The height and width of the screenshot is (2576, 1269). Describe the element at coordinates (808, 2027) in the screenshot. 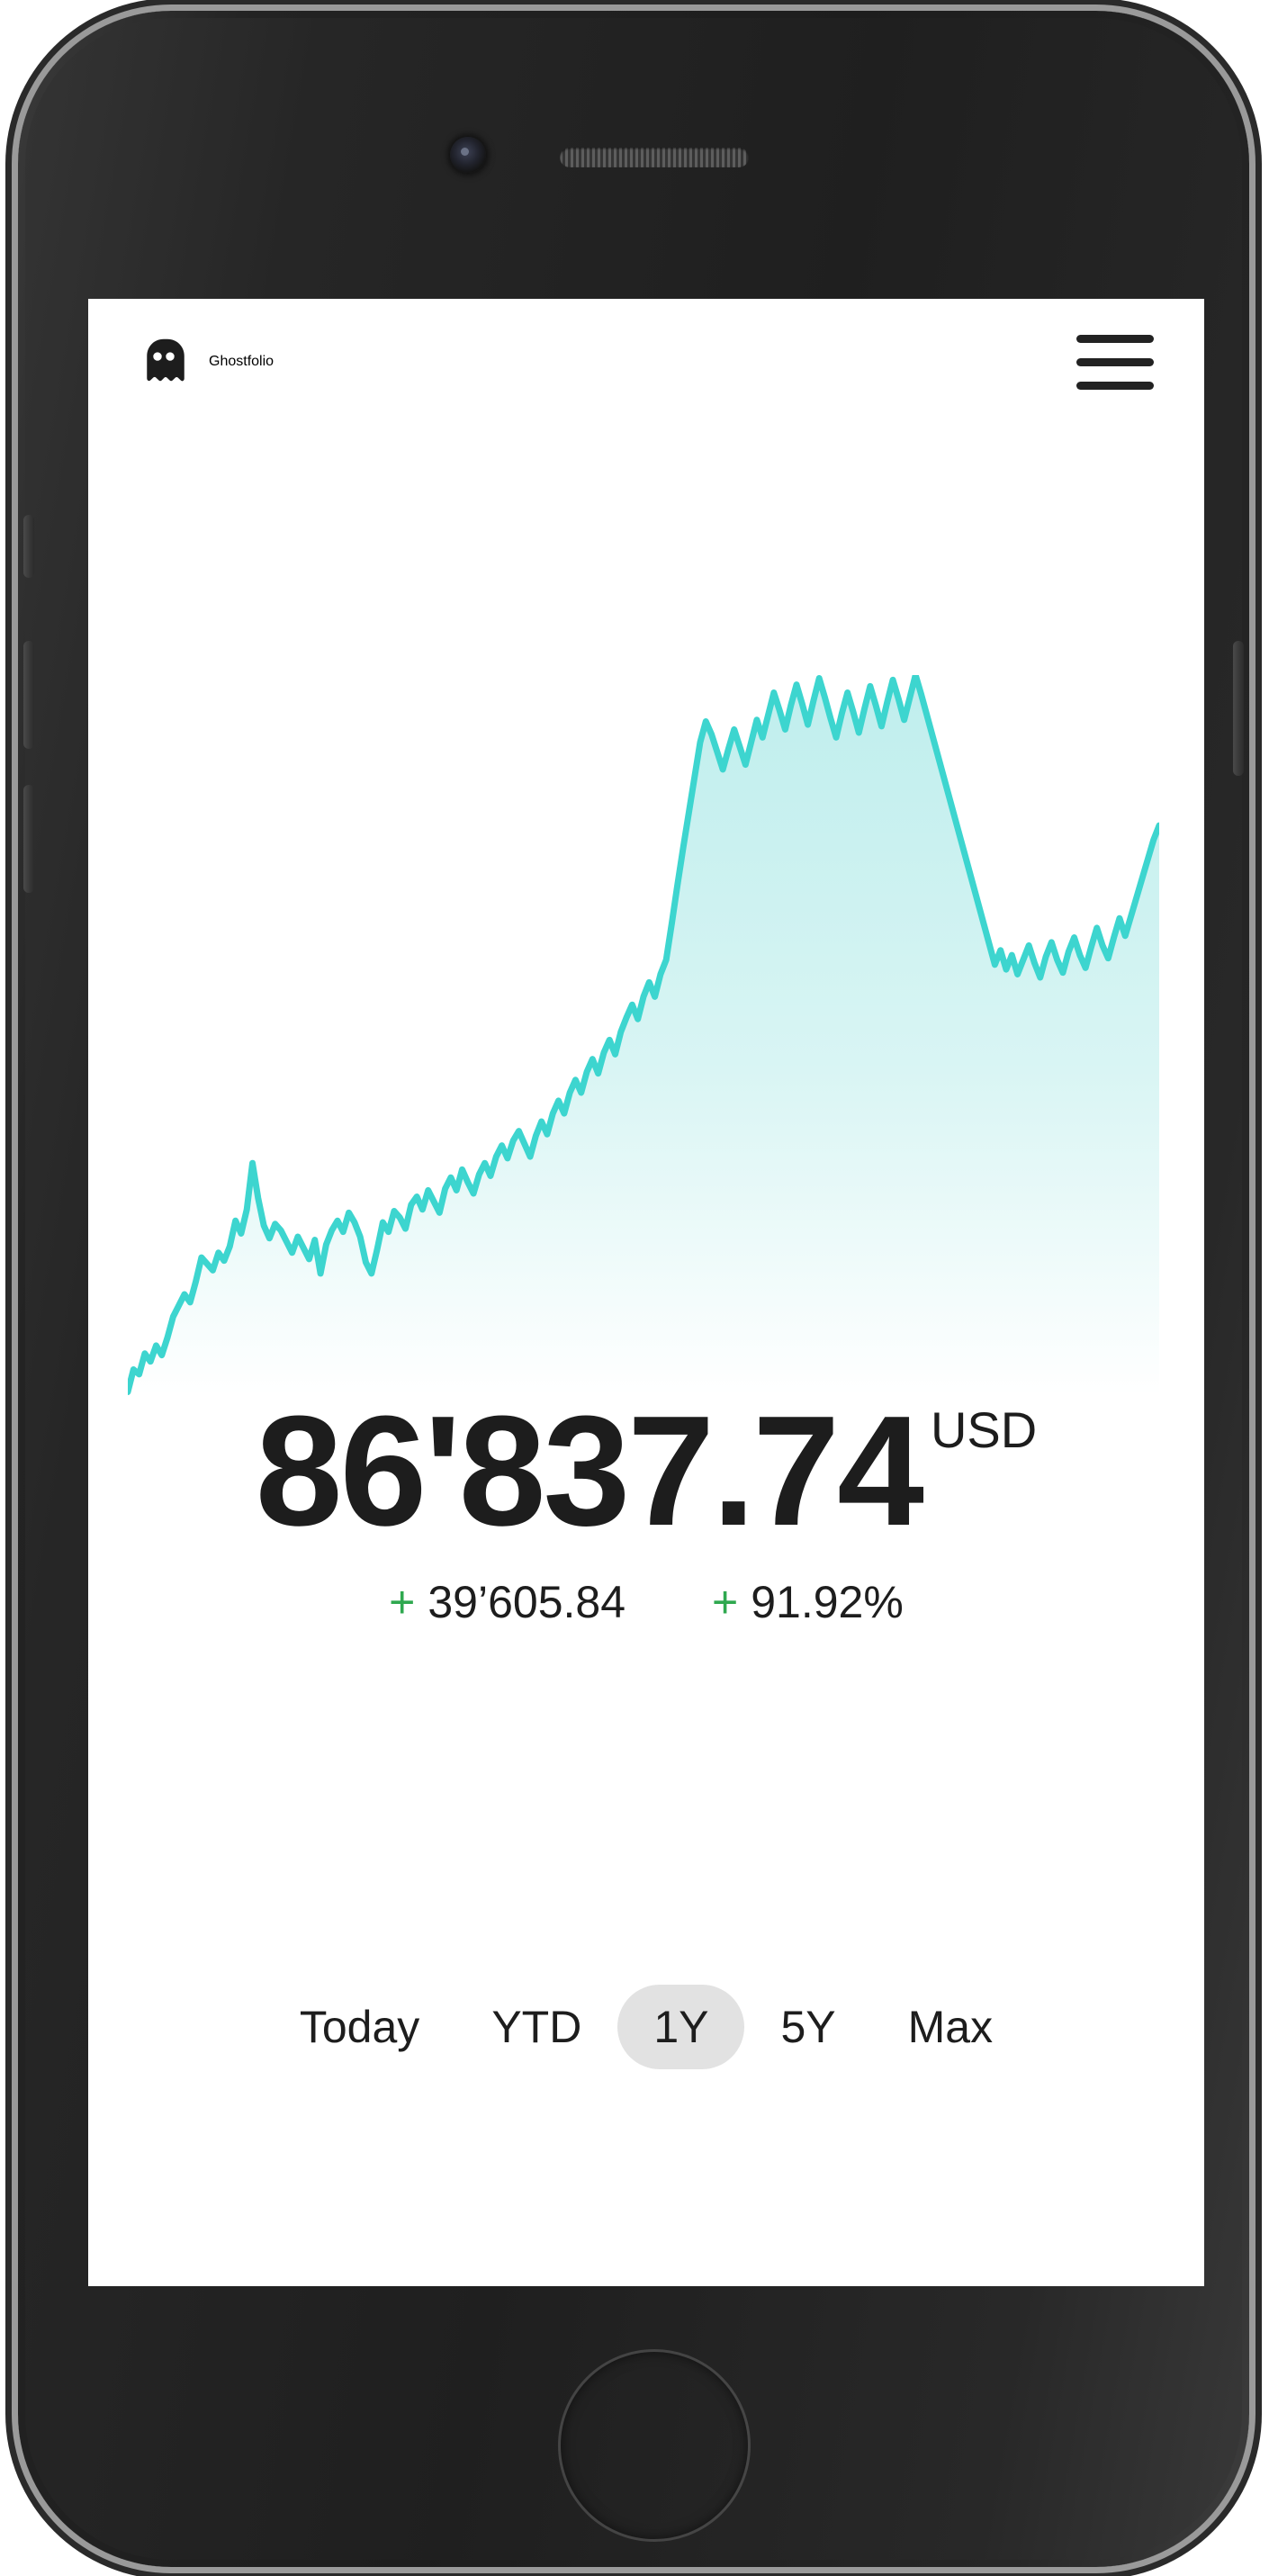

I see `range-tab-5y: 5Y` at that location.